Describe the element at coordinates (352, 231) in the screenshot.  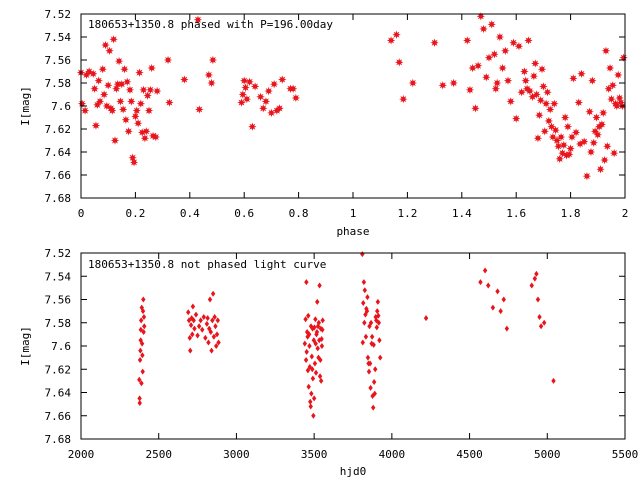
I see `phased-x-axis-label: phase` at that location.